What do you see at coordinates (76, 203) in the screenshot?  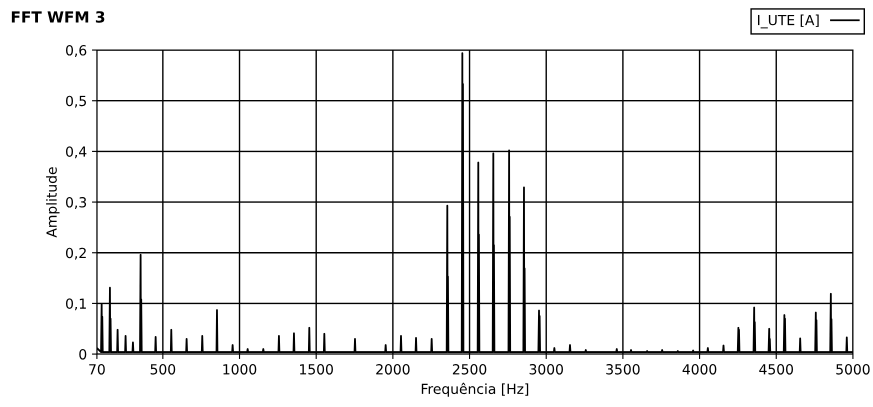 I see `y-tick-label: 0,3` at bounding box center [76, 203].